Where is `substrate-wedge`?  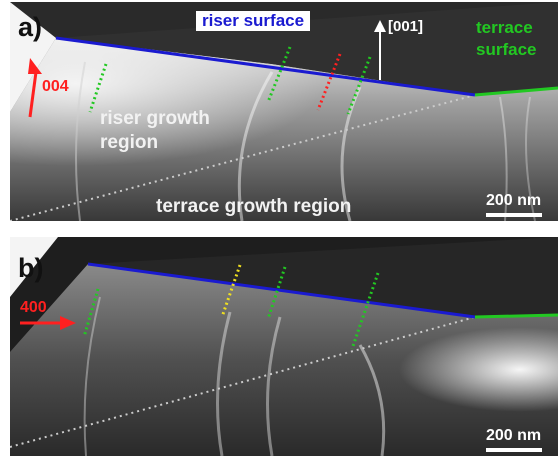
substrate-wedge is located at coordinates (33, 57).